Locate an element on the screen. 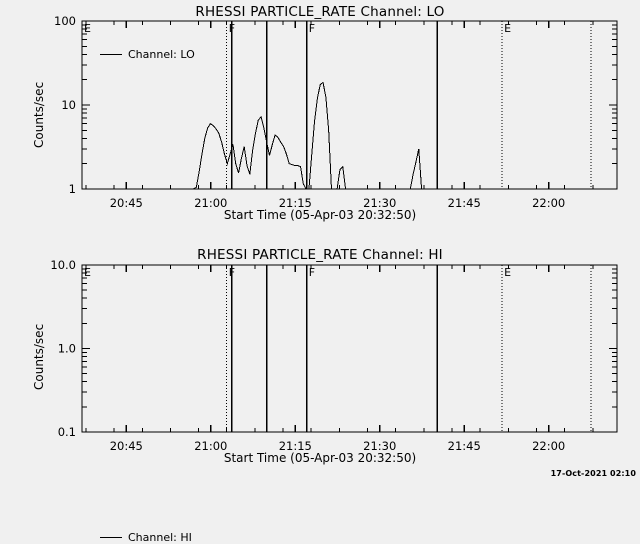  legend-label-lo: Channel: LO is located at coordinates (161, 54).